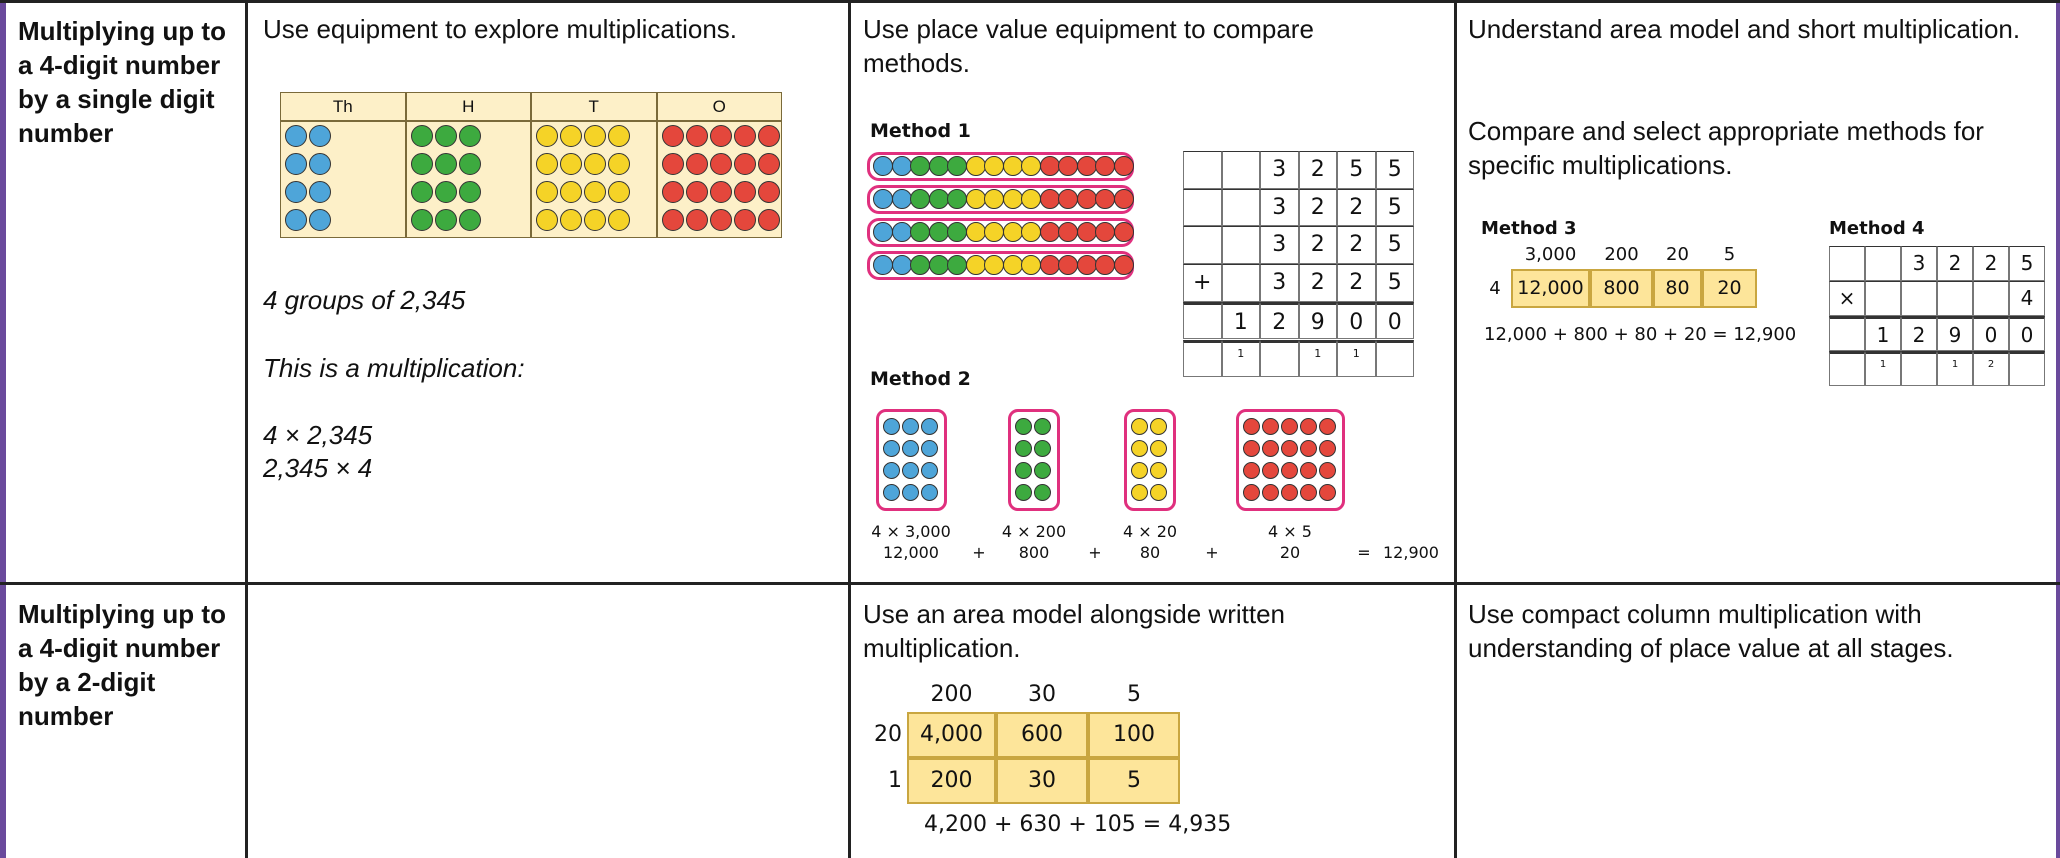 The image size is (2060, 858). Describe the element at coordinates (1042, 781) in the screenshot. I see `area-cell: 30` at that location.